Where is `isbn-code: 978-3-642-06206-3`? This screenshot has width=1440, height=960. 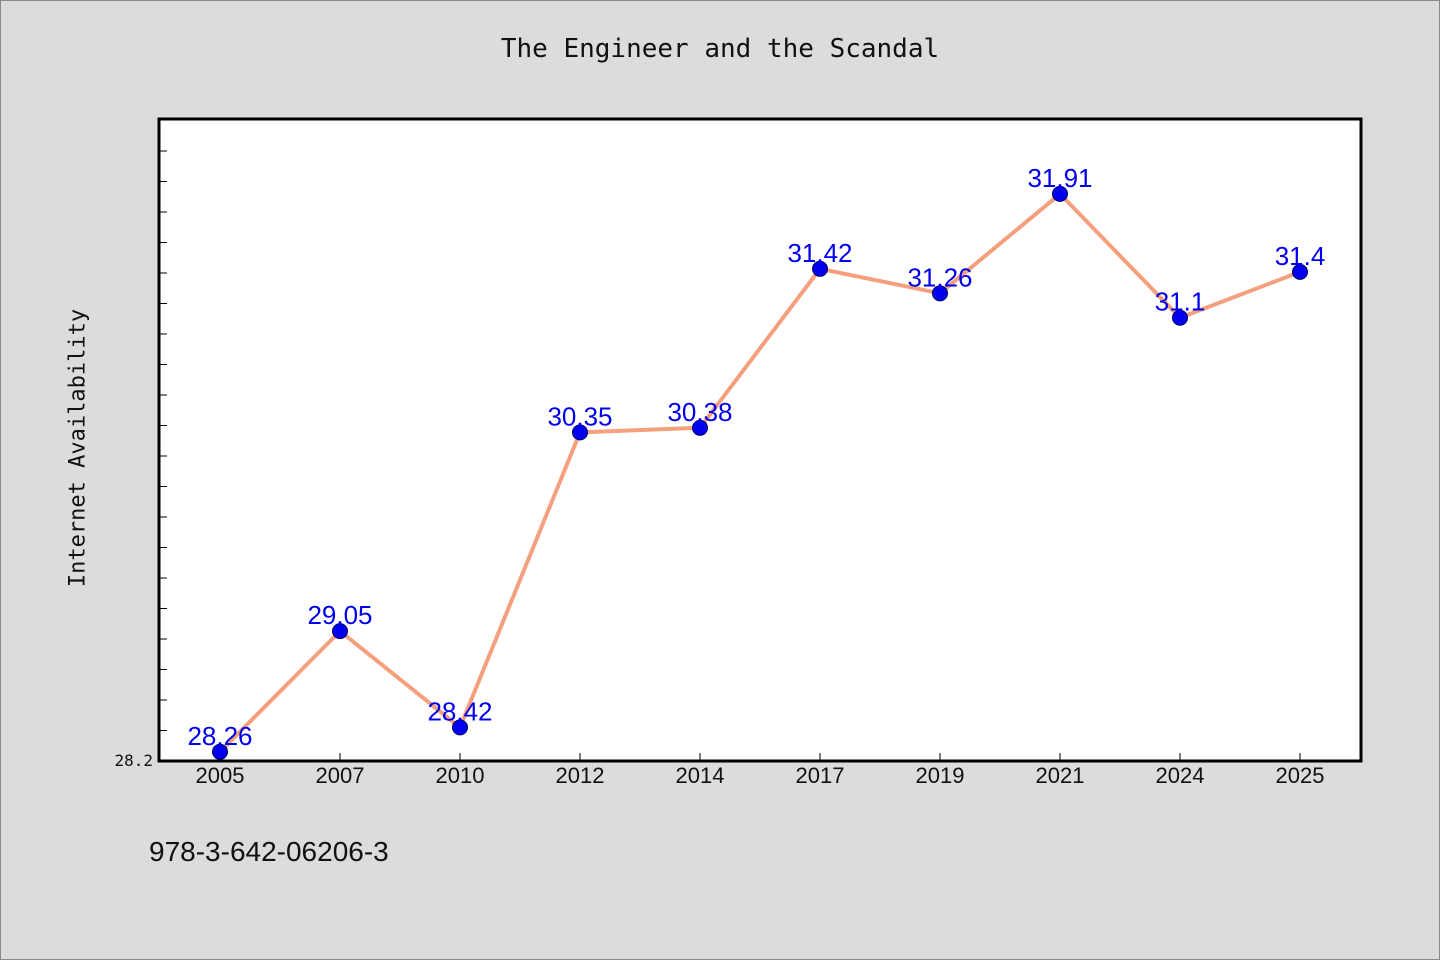 isbn-code: 978-3-642-06206-3 is located at coordinates (269, 851).